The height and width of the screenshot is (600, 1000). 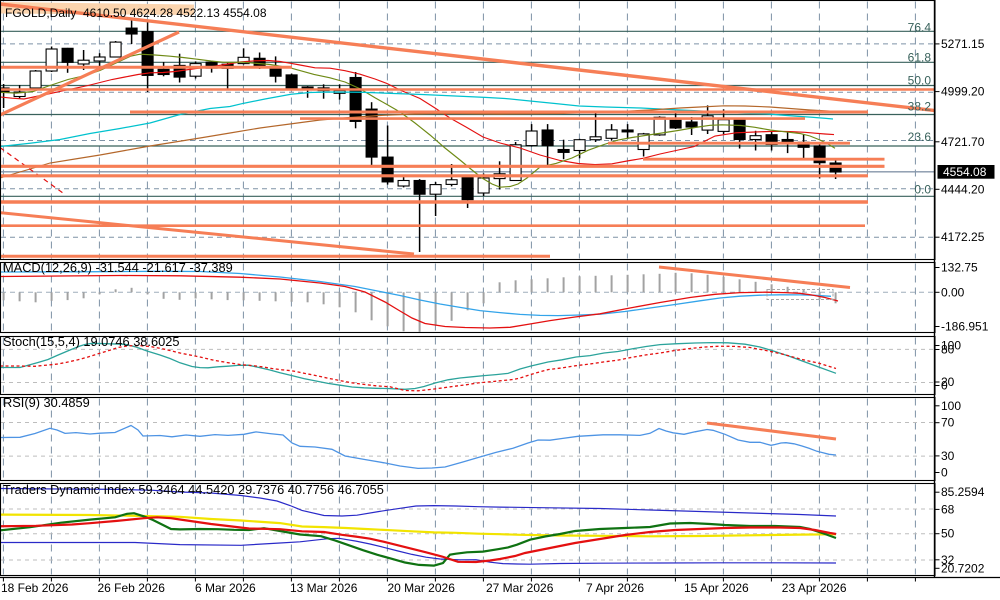 What do you see at coordinates (963, 142) in the screenshot?
I see `svg-text: 4721.70` at bounding box center [963, 142].